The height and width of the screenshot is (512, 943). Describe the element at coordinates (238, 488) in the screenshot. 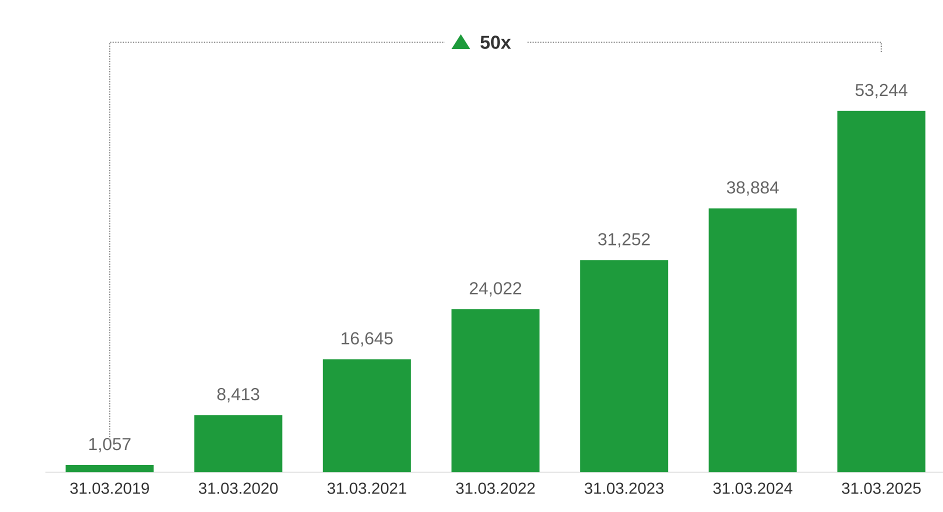

I see `x-tick-label: 31.03.2020` at that location.